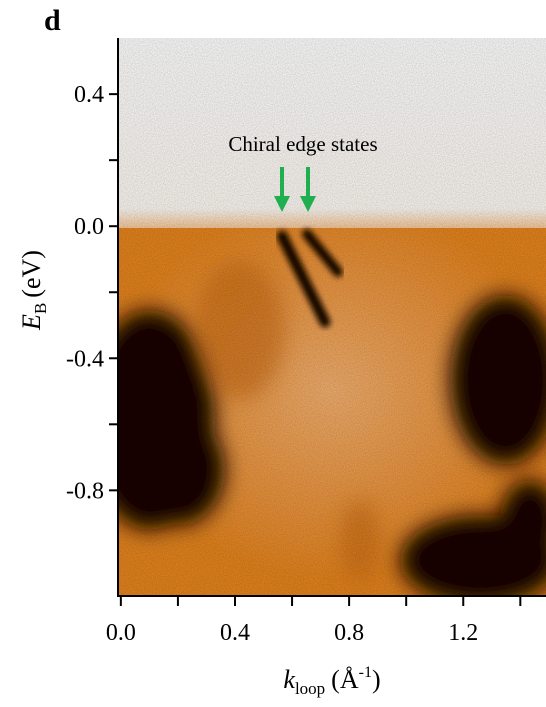  I want to click on y-tick-label: -0.4, so click(85, 359).